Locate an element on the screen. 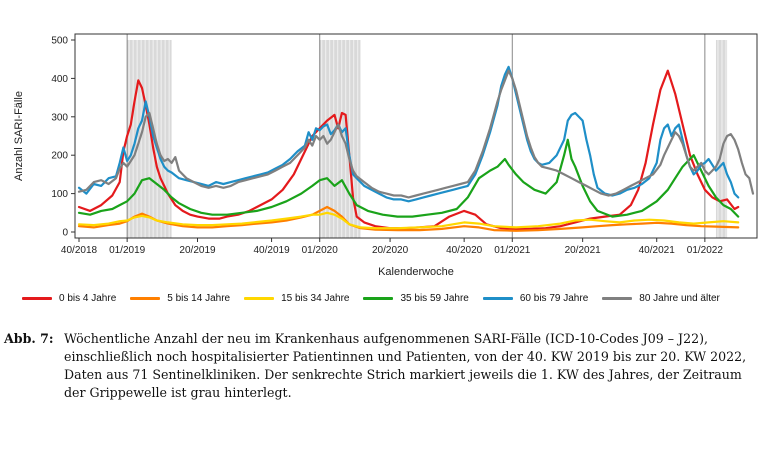 The image size is (768, 451). y-axis-title: Anzahl SARI-Fälle is located at coordinates (19, 136).